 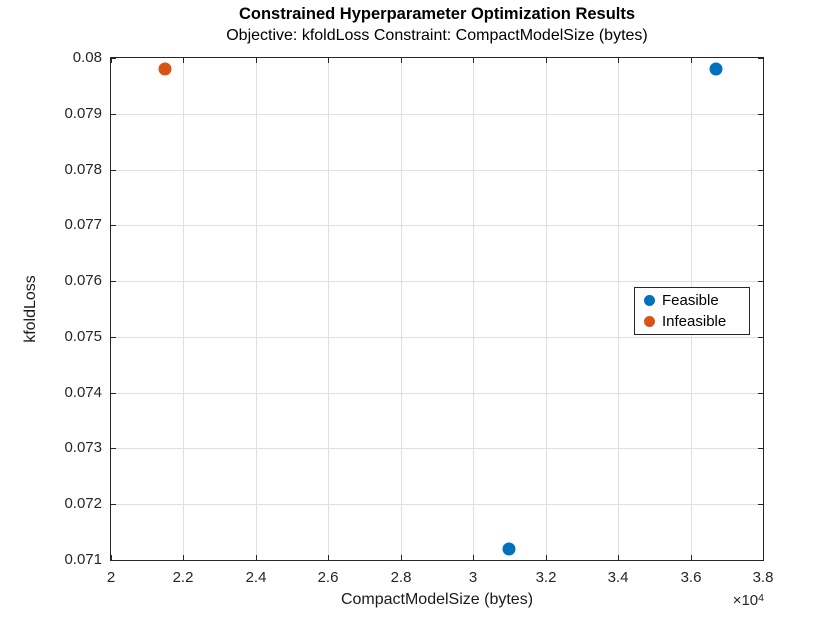 I want to click on x-tick-label: 2, so click(x=111, y=577).